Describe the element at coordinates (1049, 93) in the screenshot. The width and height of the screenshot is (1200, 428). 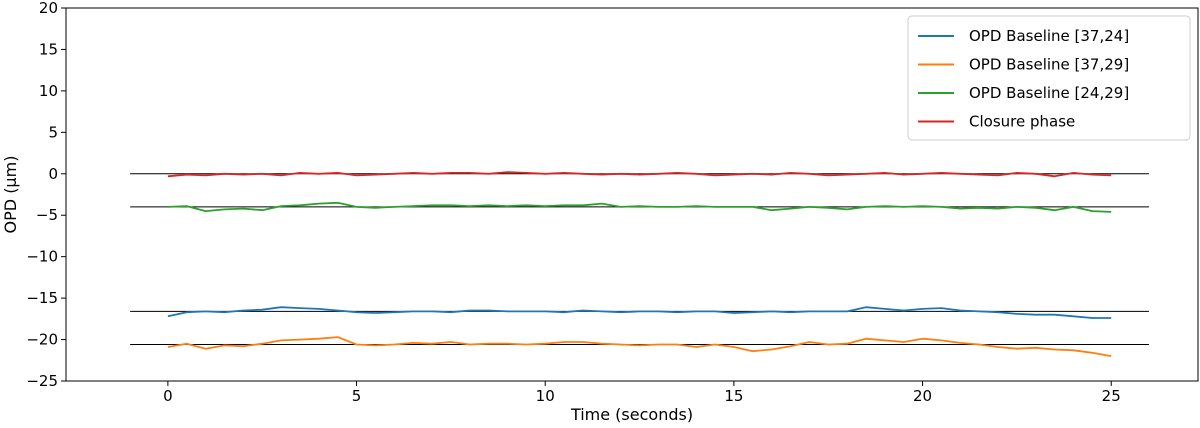
I see `legend-entry-label: OPD Baseline [24,29]` at that location.